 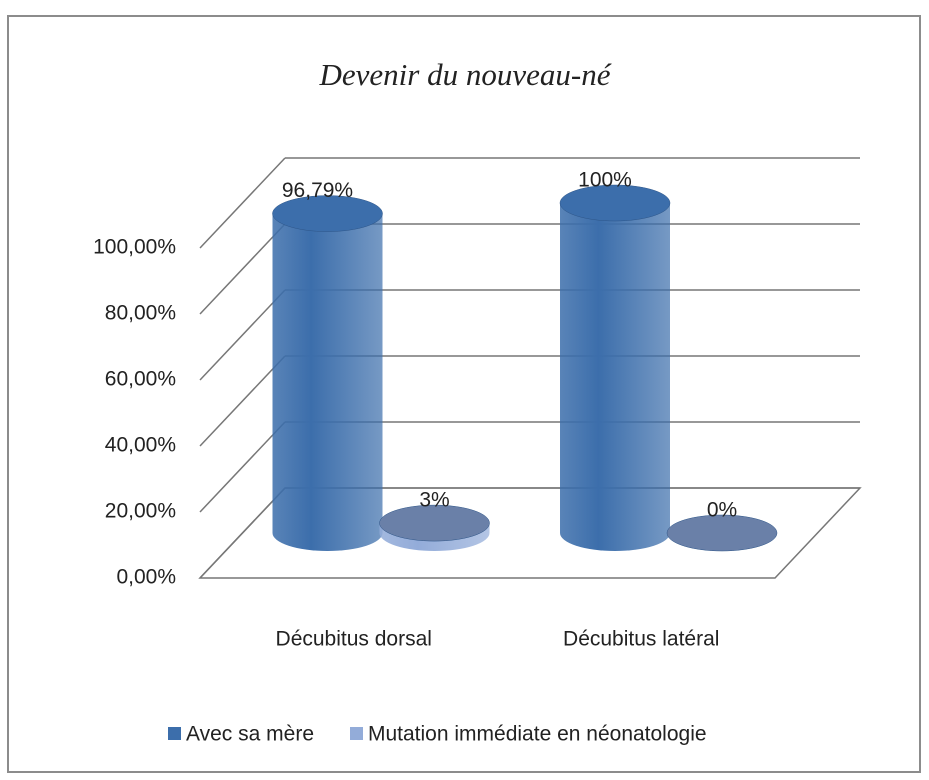 I want to click on y-tick-label: 40,00%, so click(x=140, y=445).